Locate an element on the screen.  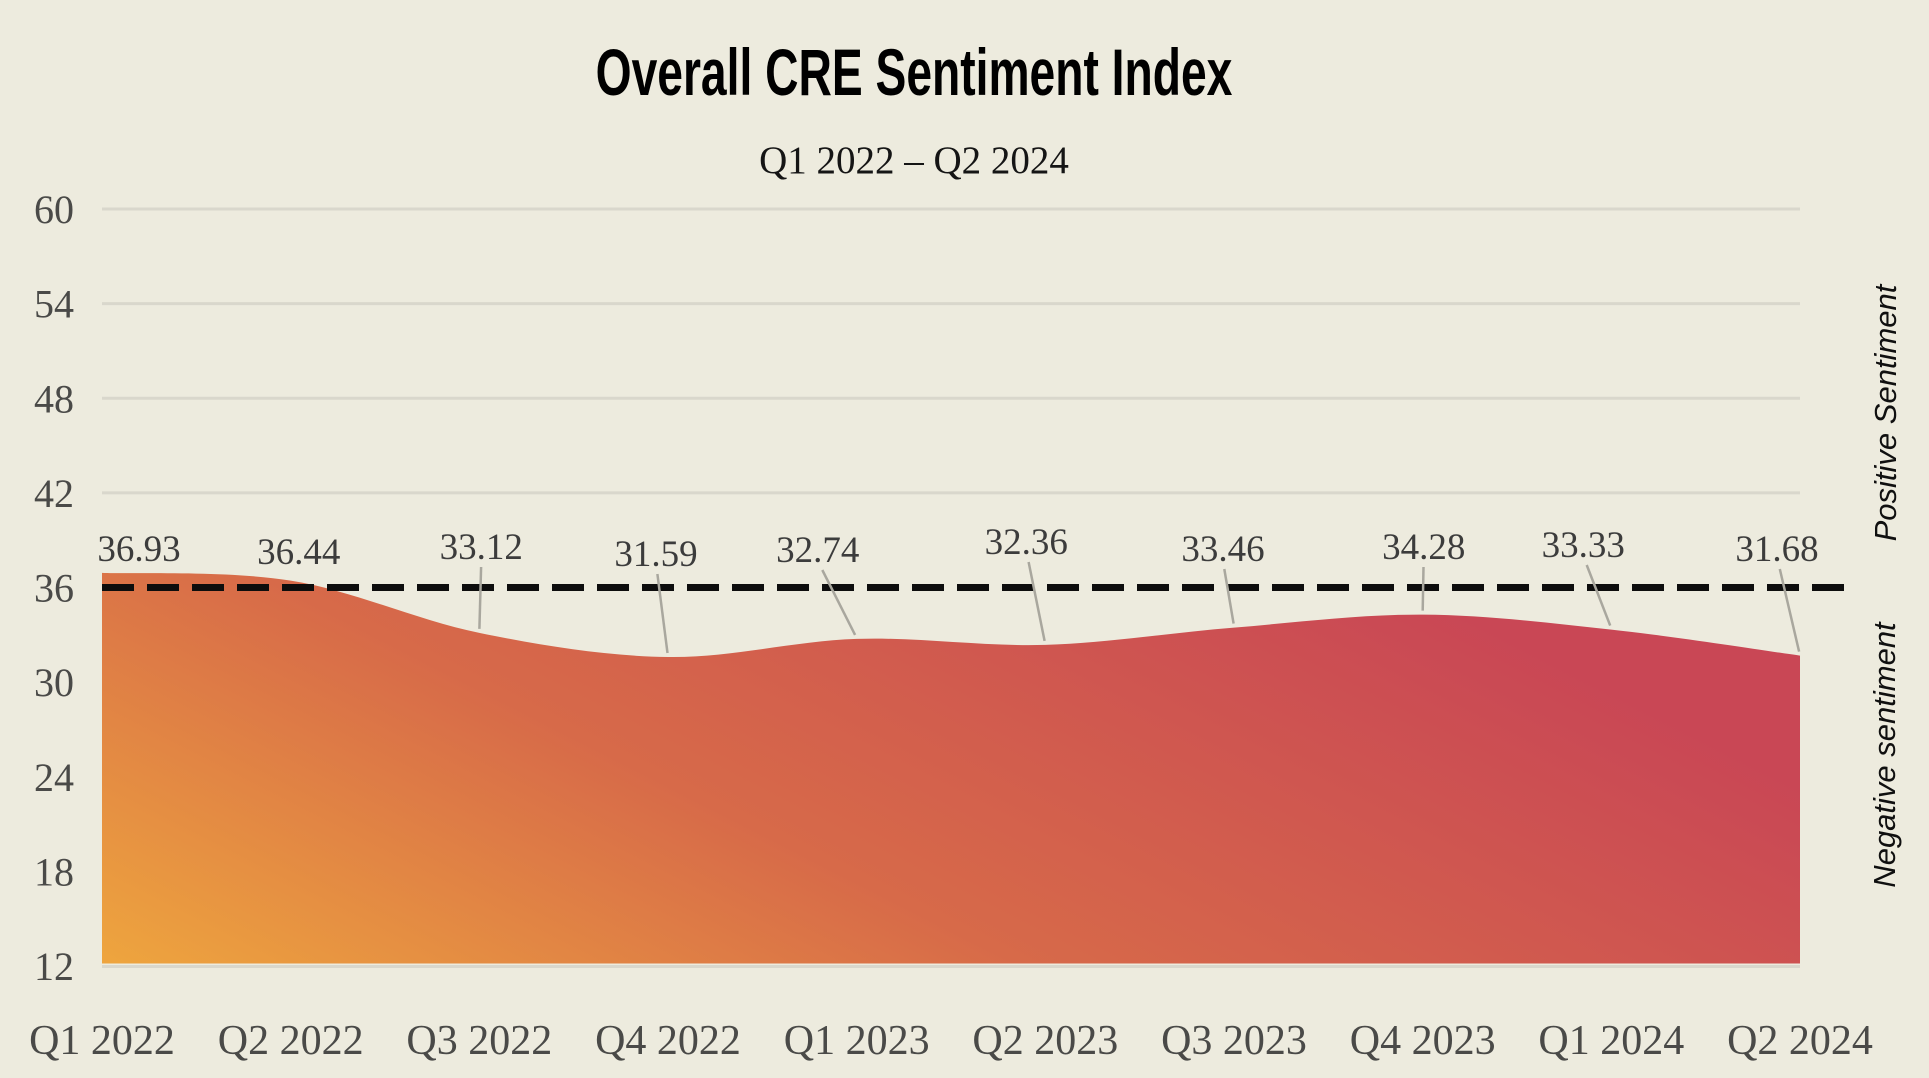
y-axis-tick-label: 24 is located at coordinates (54, 777).